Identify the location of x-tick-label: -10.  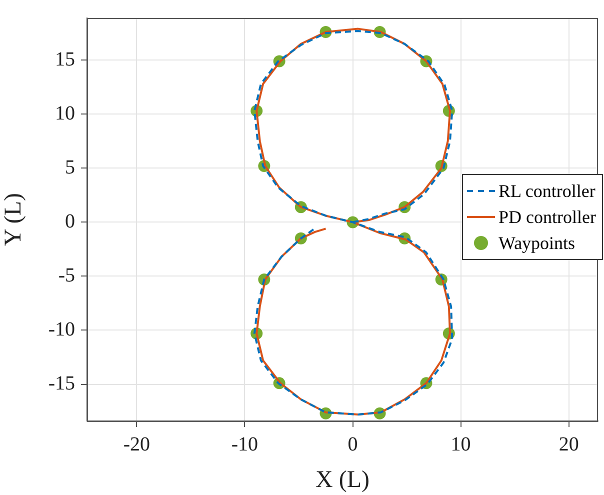
(244, 444).